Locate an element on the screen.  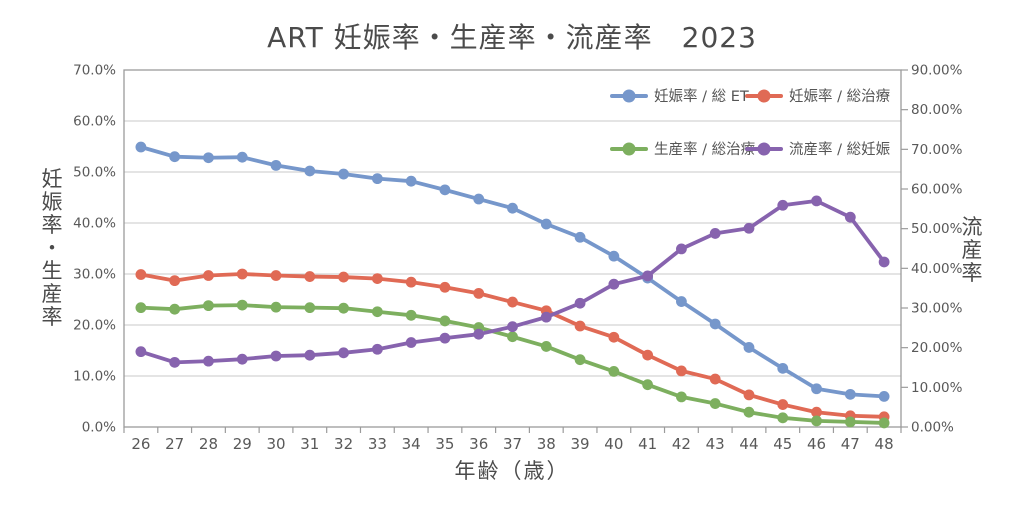
x-axis-tick-label: 30 is located at coordinates (275, 444).